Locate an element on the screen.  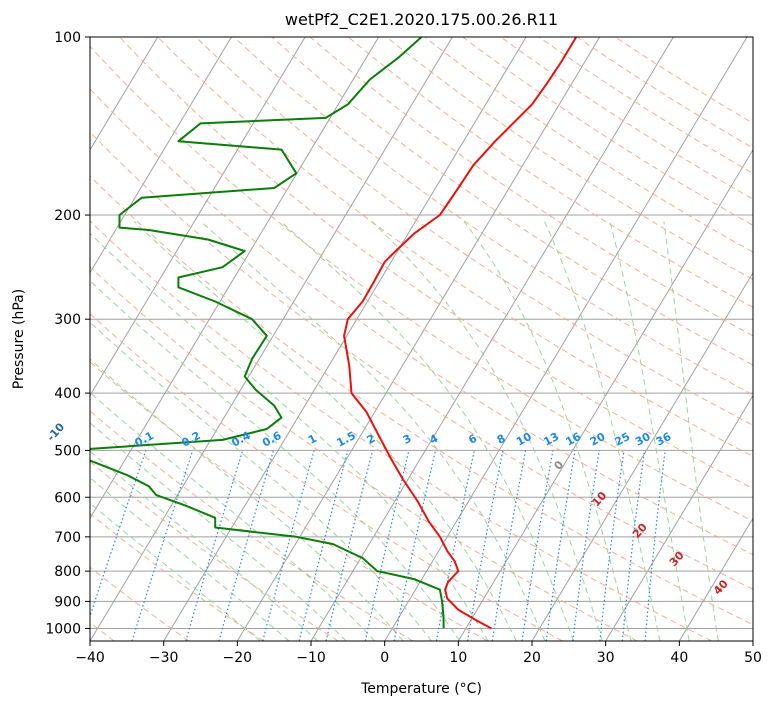
x-tick-label: −20 is located at coordinates (238, 658).